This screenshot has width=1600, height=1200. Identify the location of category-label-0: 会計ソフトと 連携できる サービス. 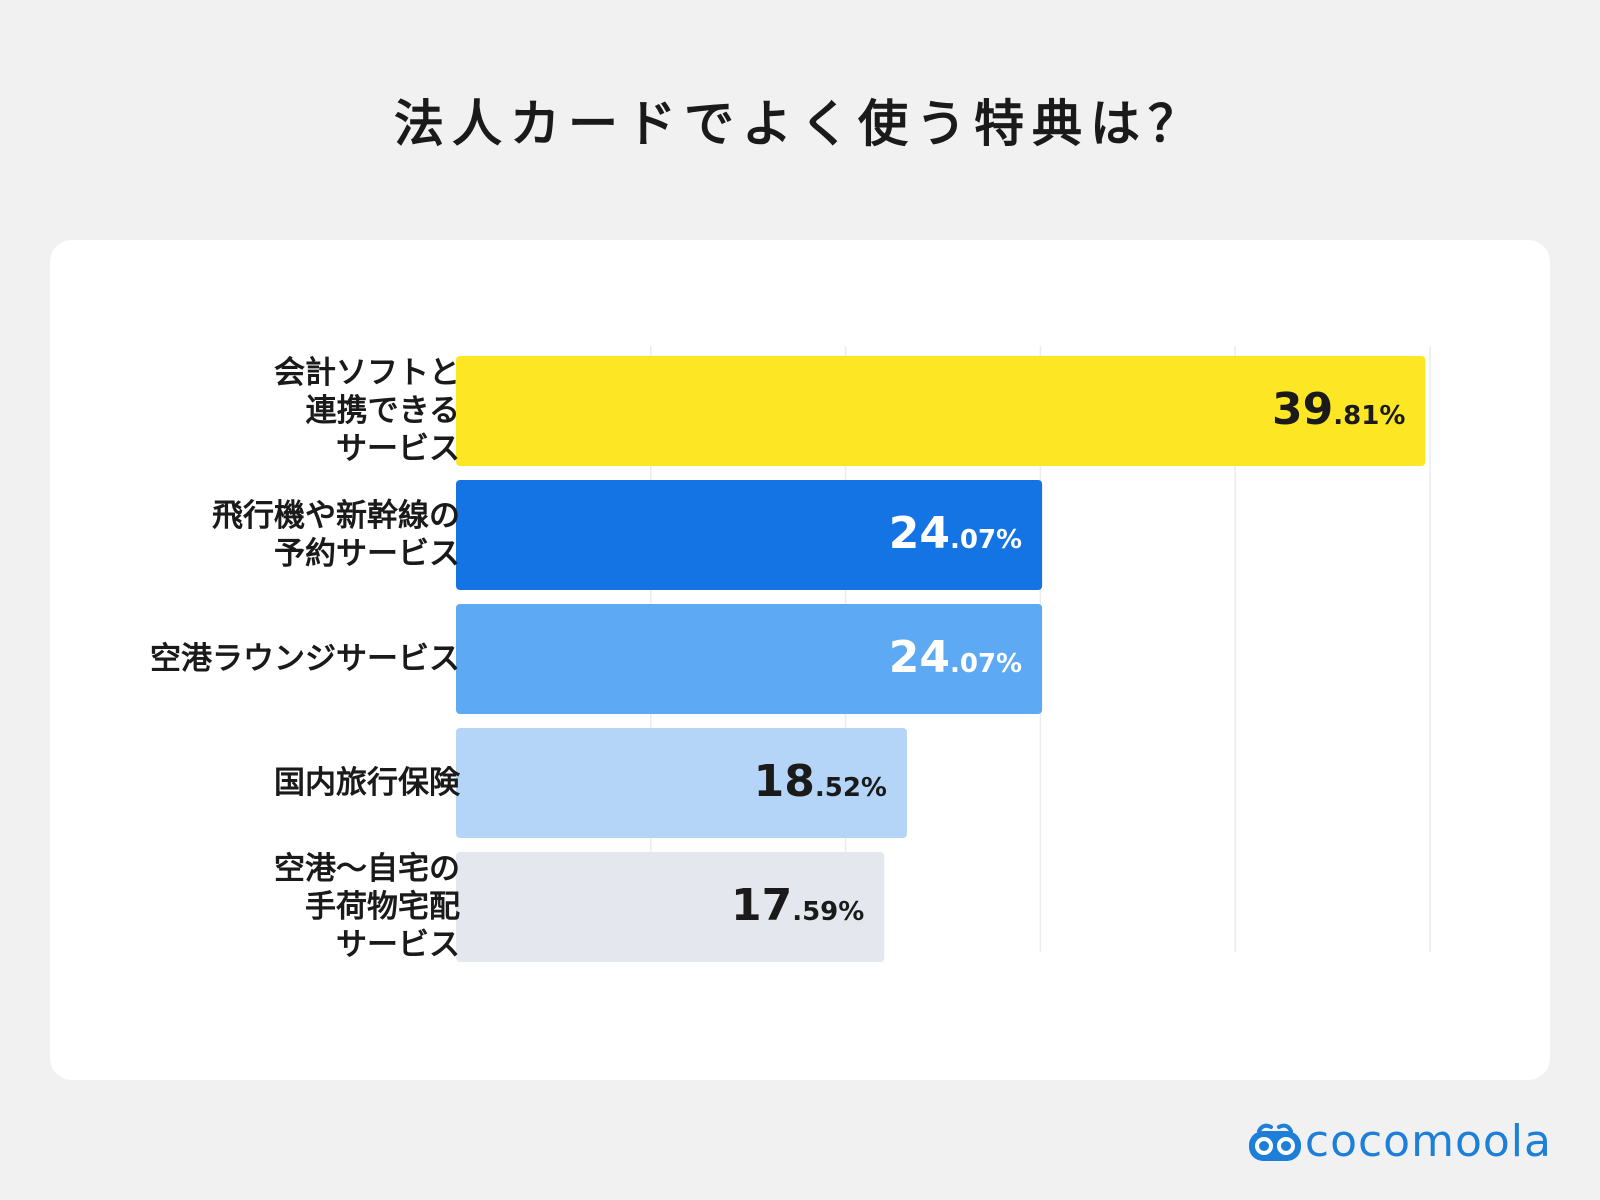
(270, 411).